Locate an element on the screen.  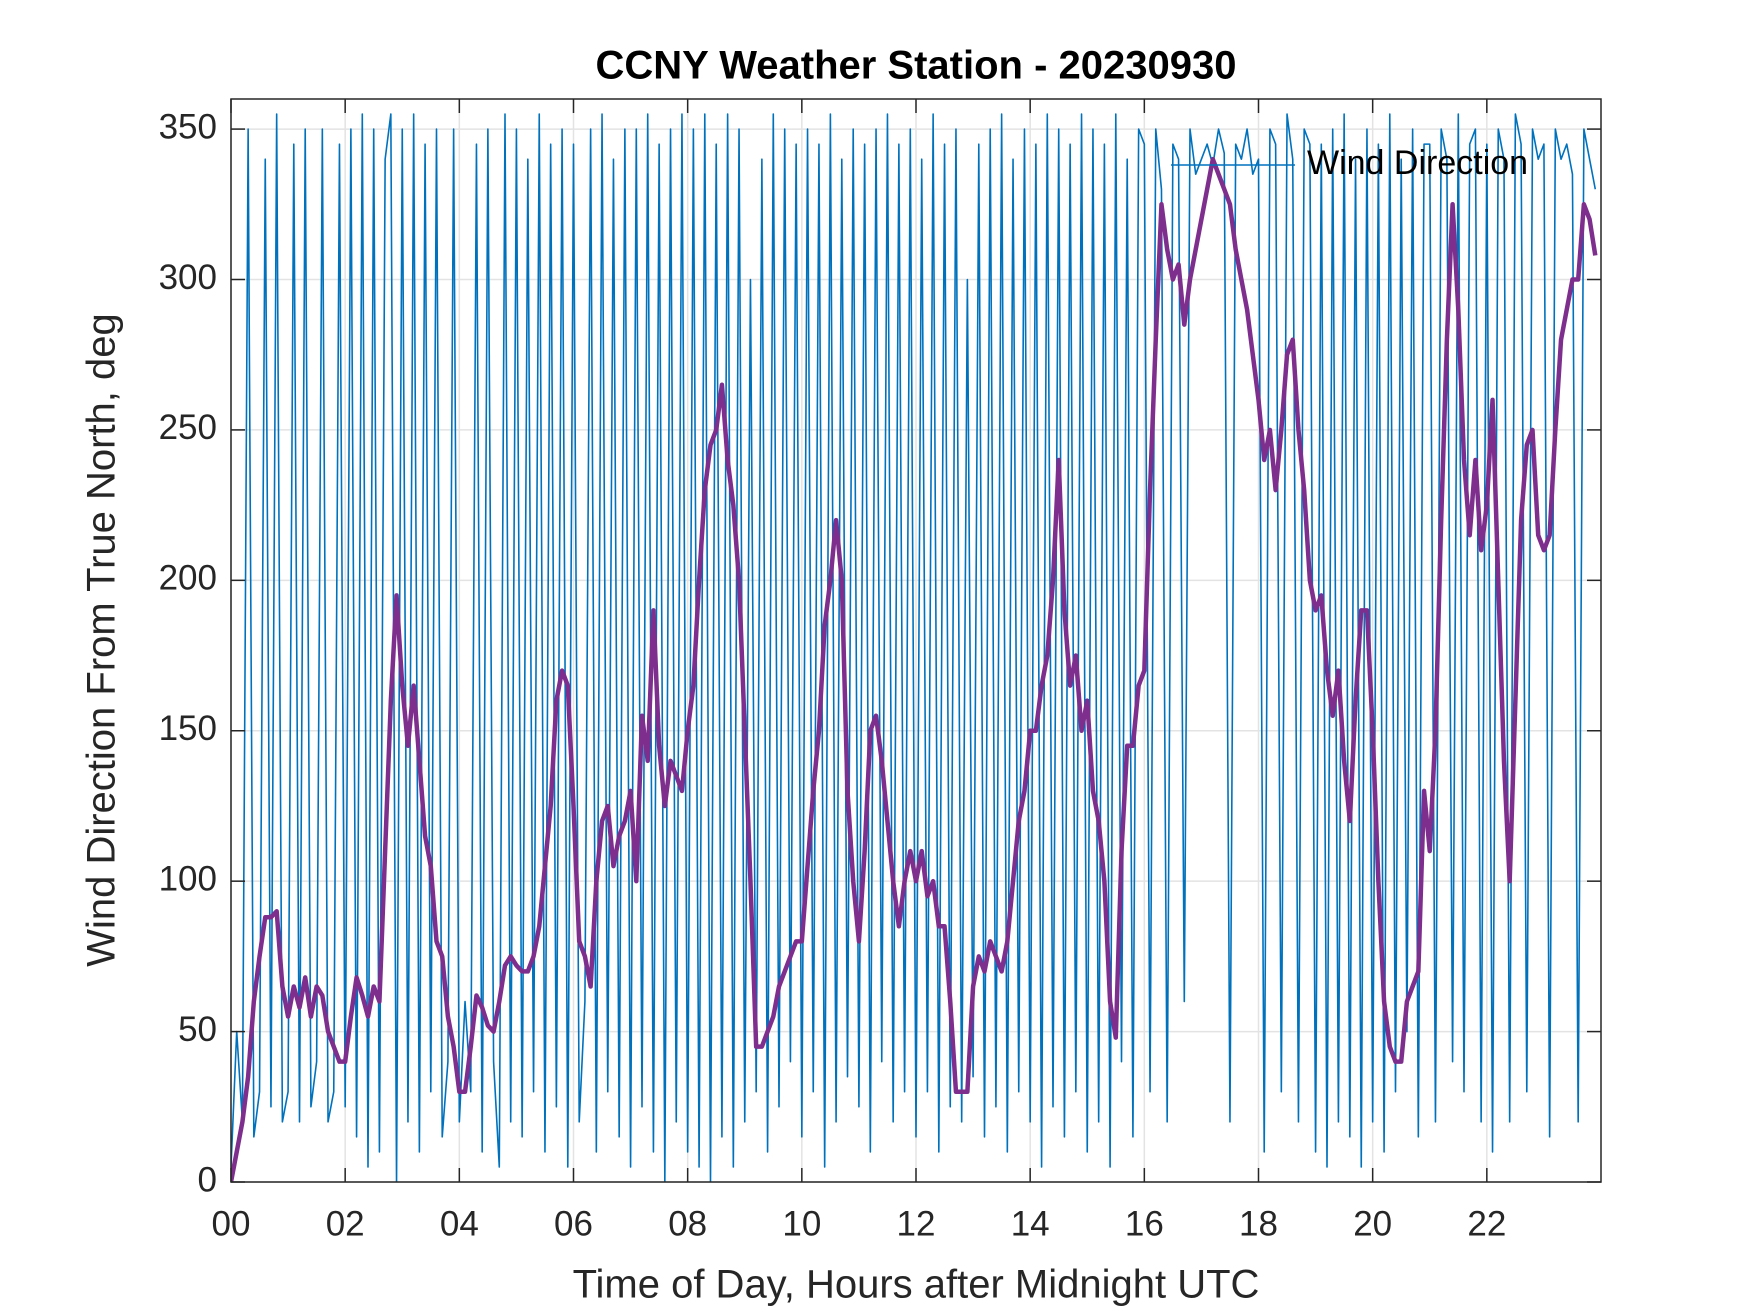
y-axis-label: Wind Direction From True North, deg is located at coordinates (102, 640).